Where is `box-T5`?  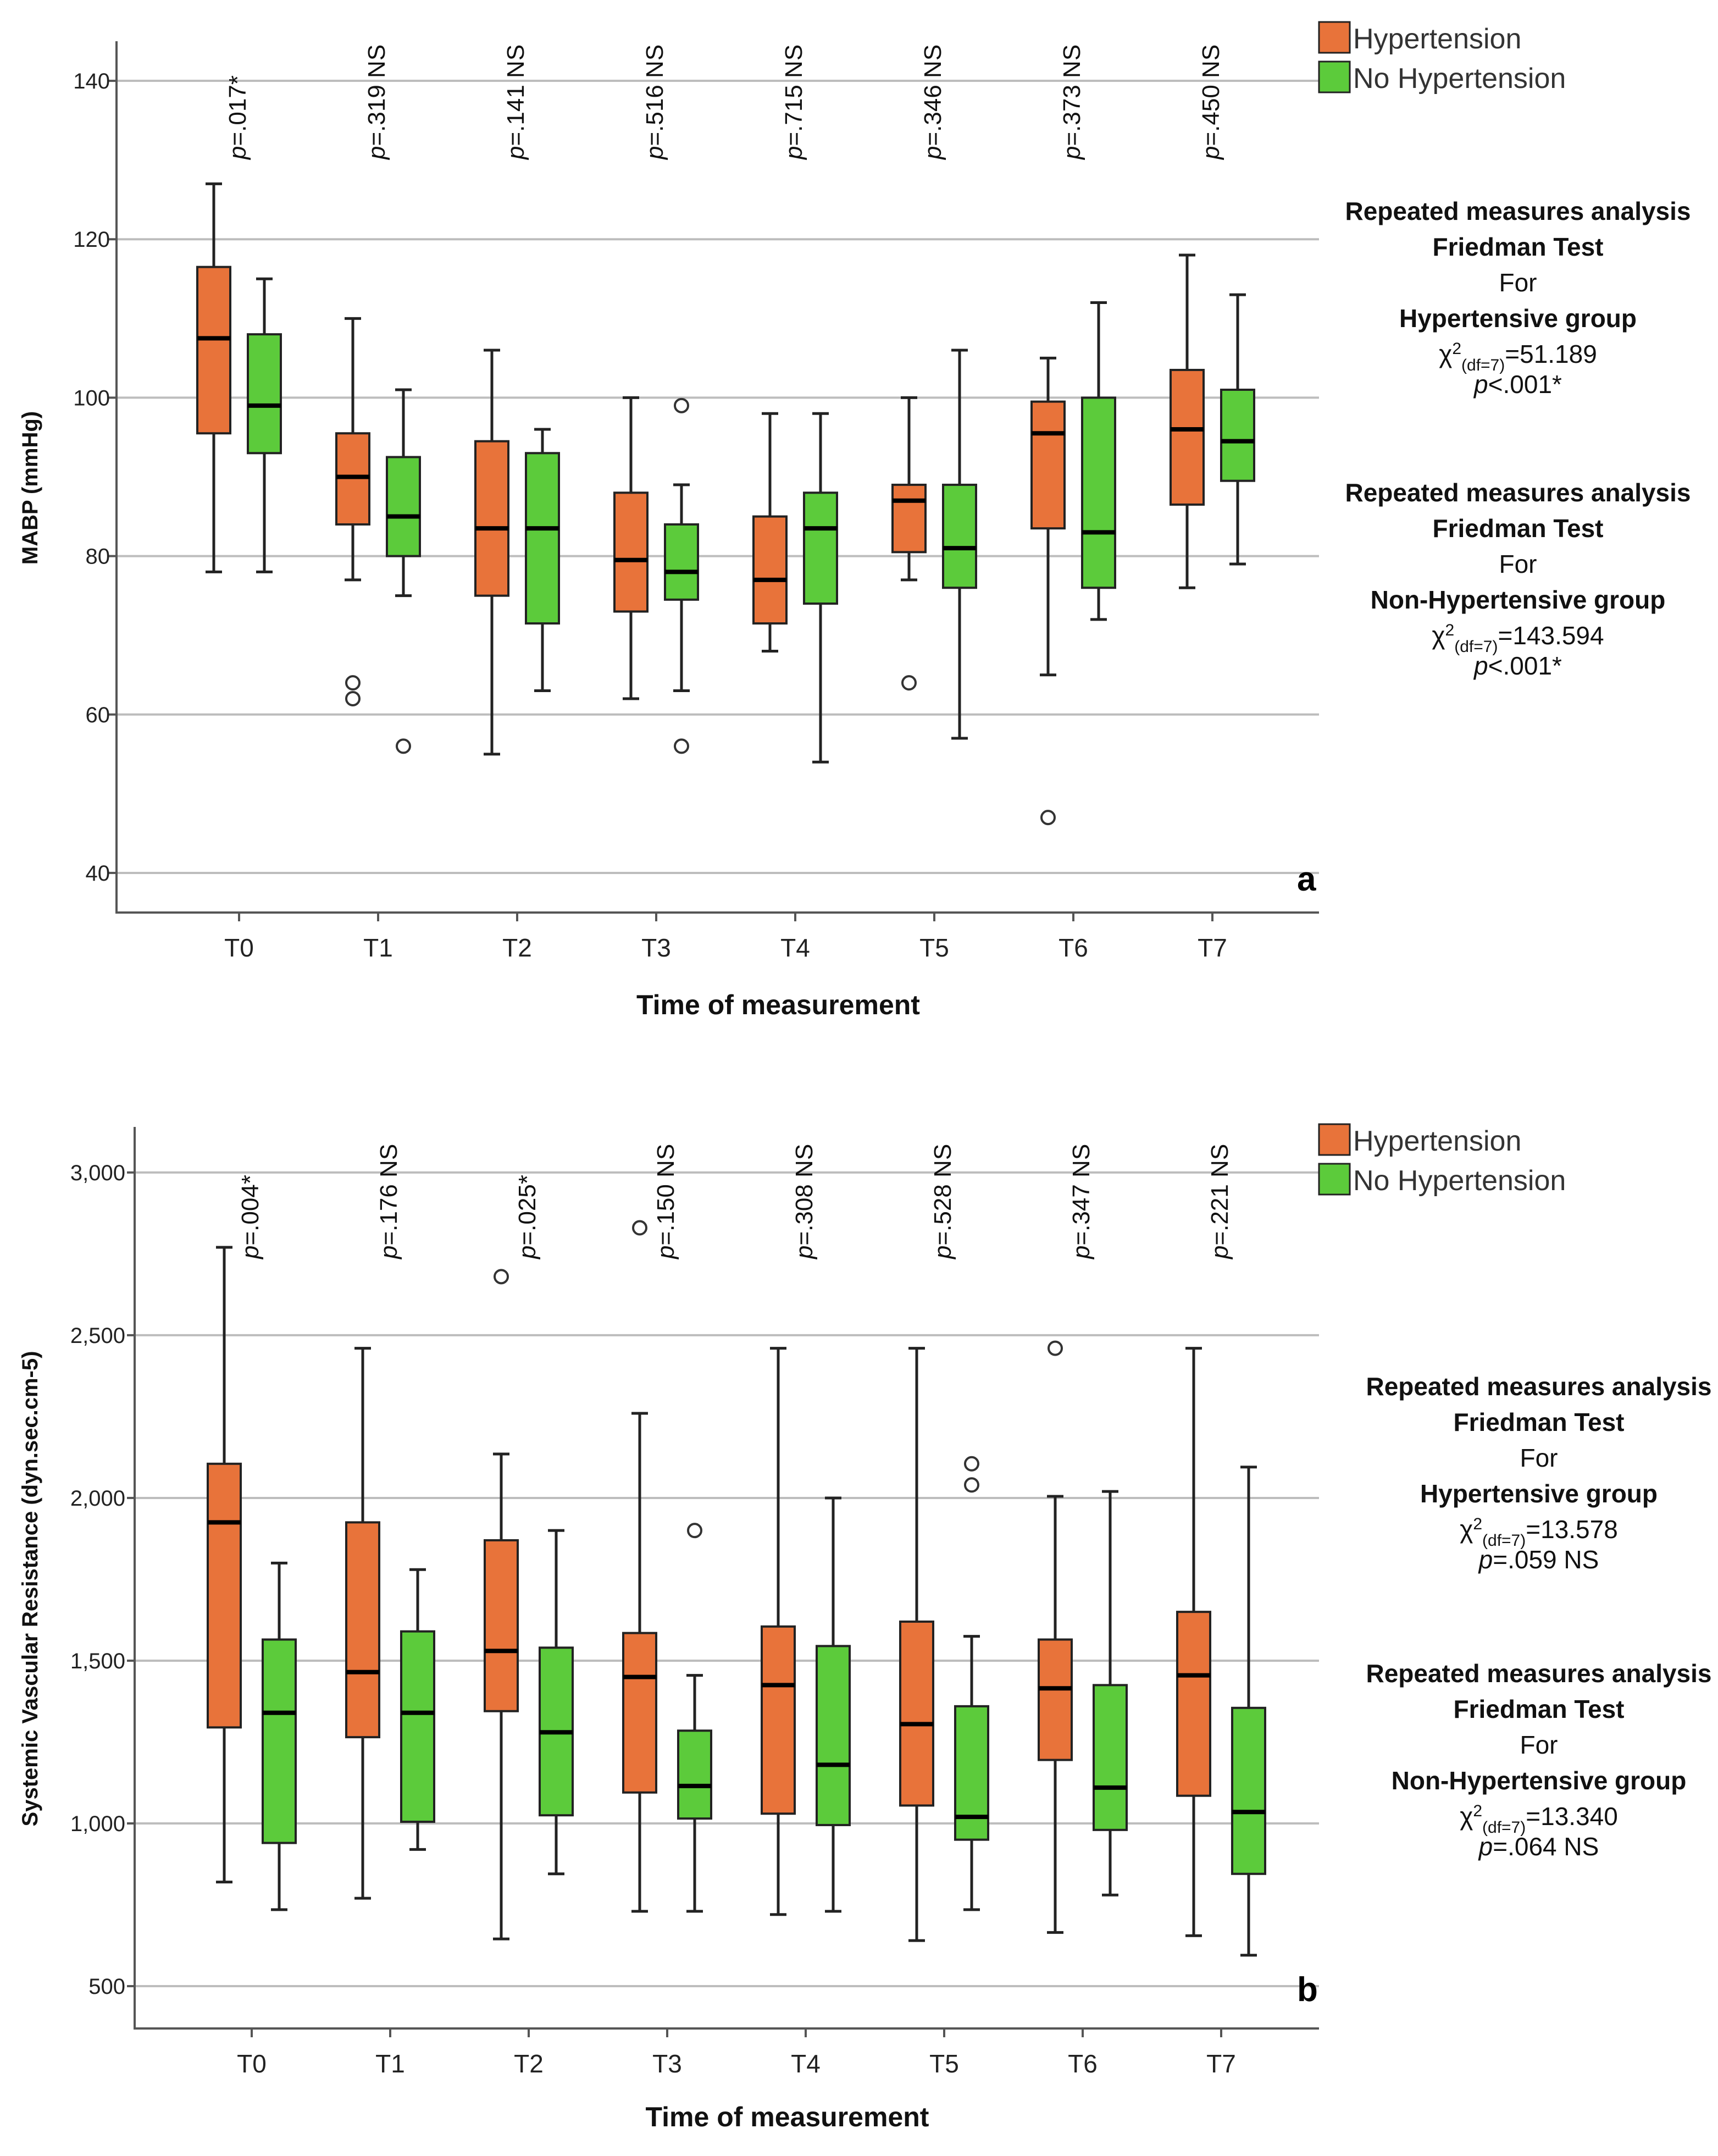 box-T5 is located at coordinates (909, 543).